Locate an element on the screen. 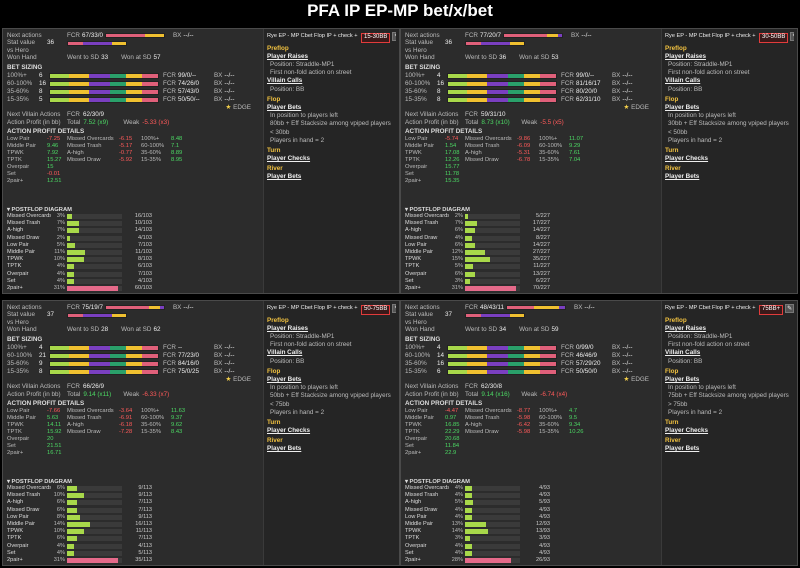 This screenshot has height=568, width=800. bet-sizing-row: 35-60% 8 FCR 57/43/0 BX --/-- is located at coordinates (134, 92).